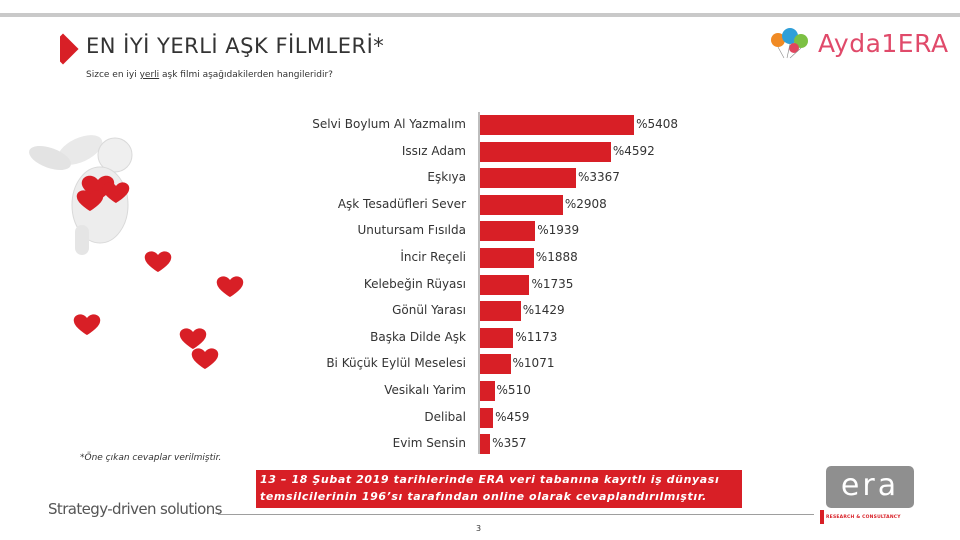 This screenshot has height=540, width=960. What do you see at coordinates (446, 177) in the screenshot?
I see `bar-category-label: Eşkıya` at bounding box center [446, 177].